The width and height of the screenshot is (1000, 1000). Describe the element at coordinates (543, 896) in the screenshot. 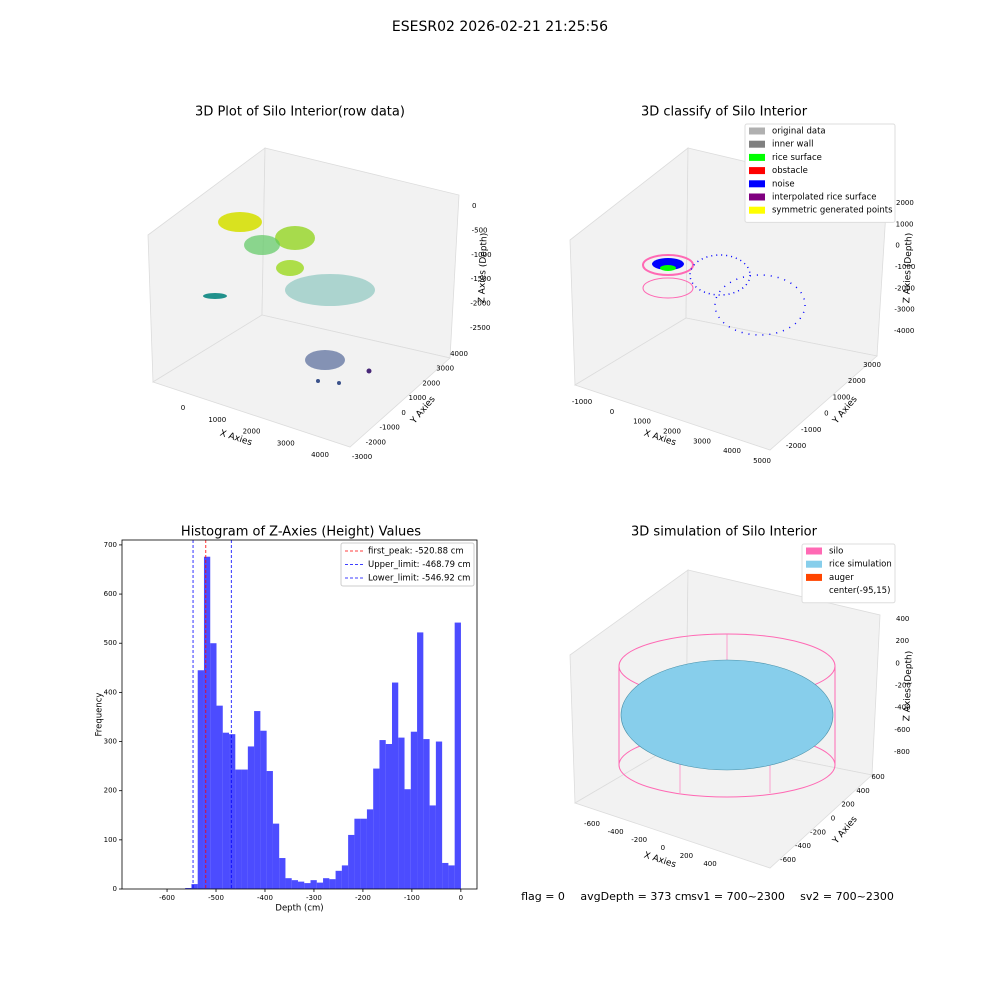

I see `status: flag = 0` at that location.